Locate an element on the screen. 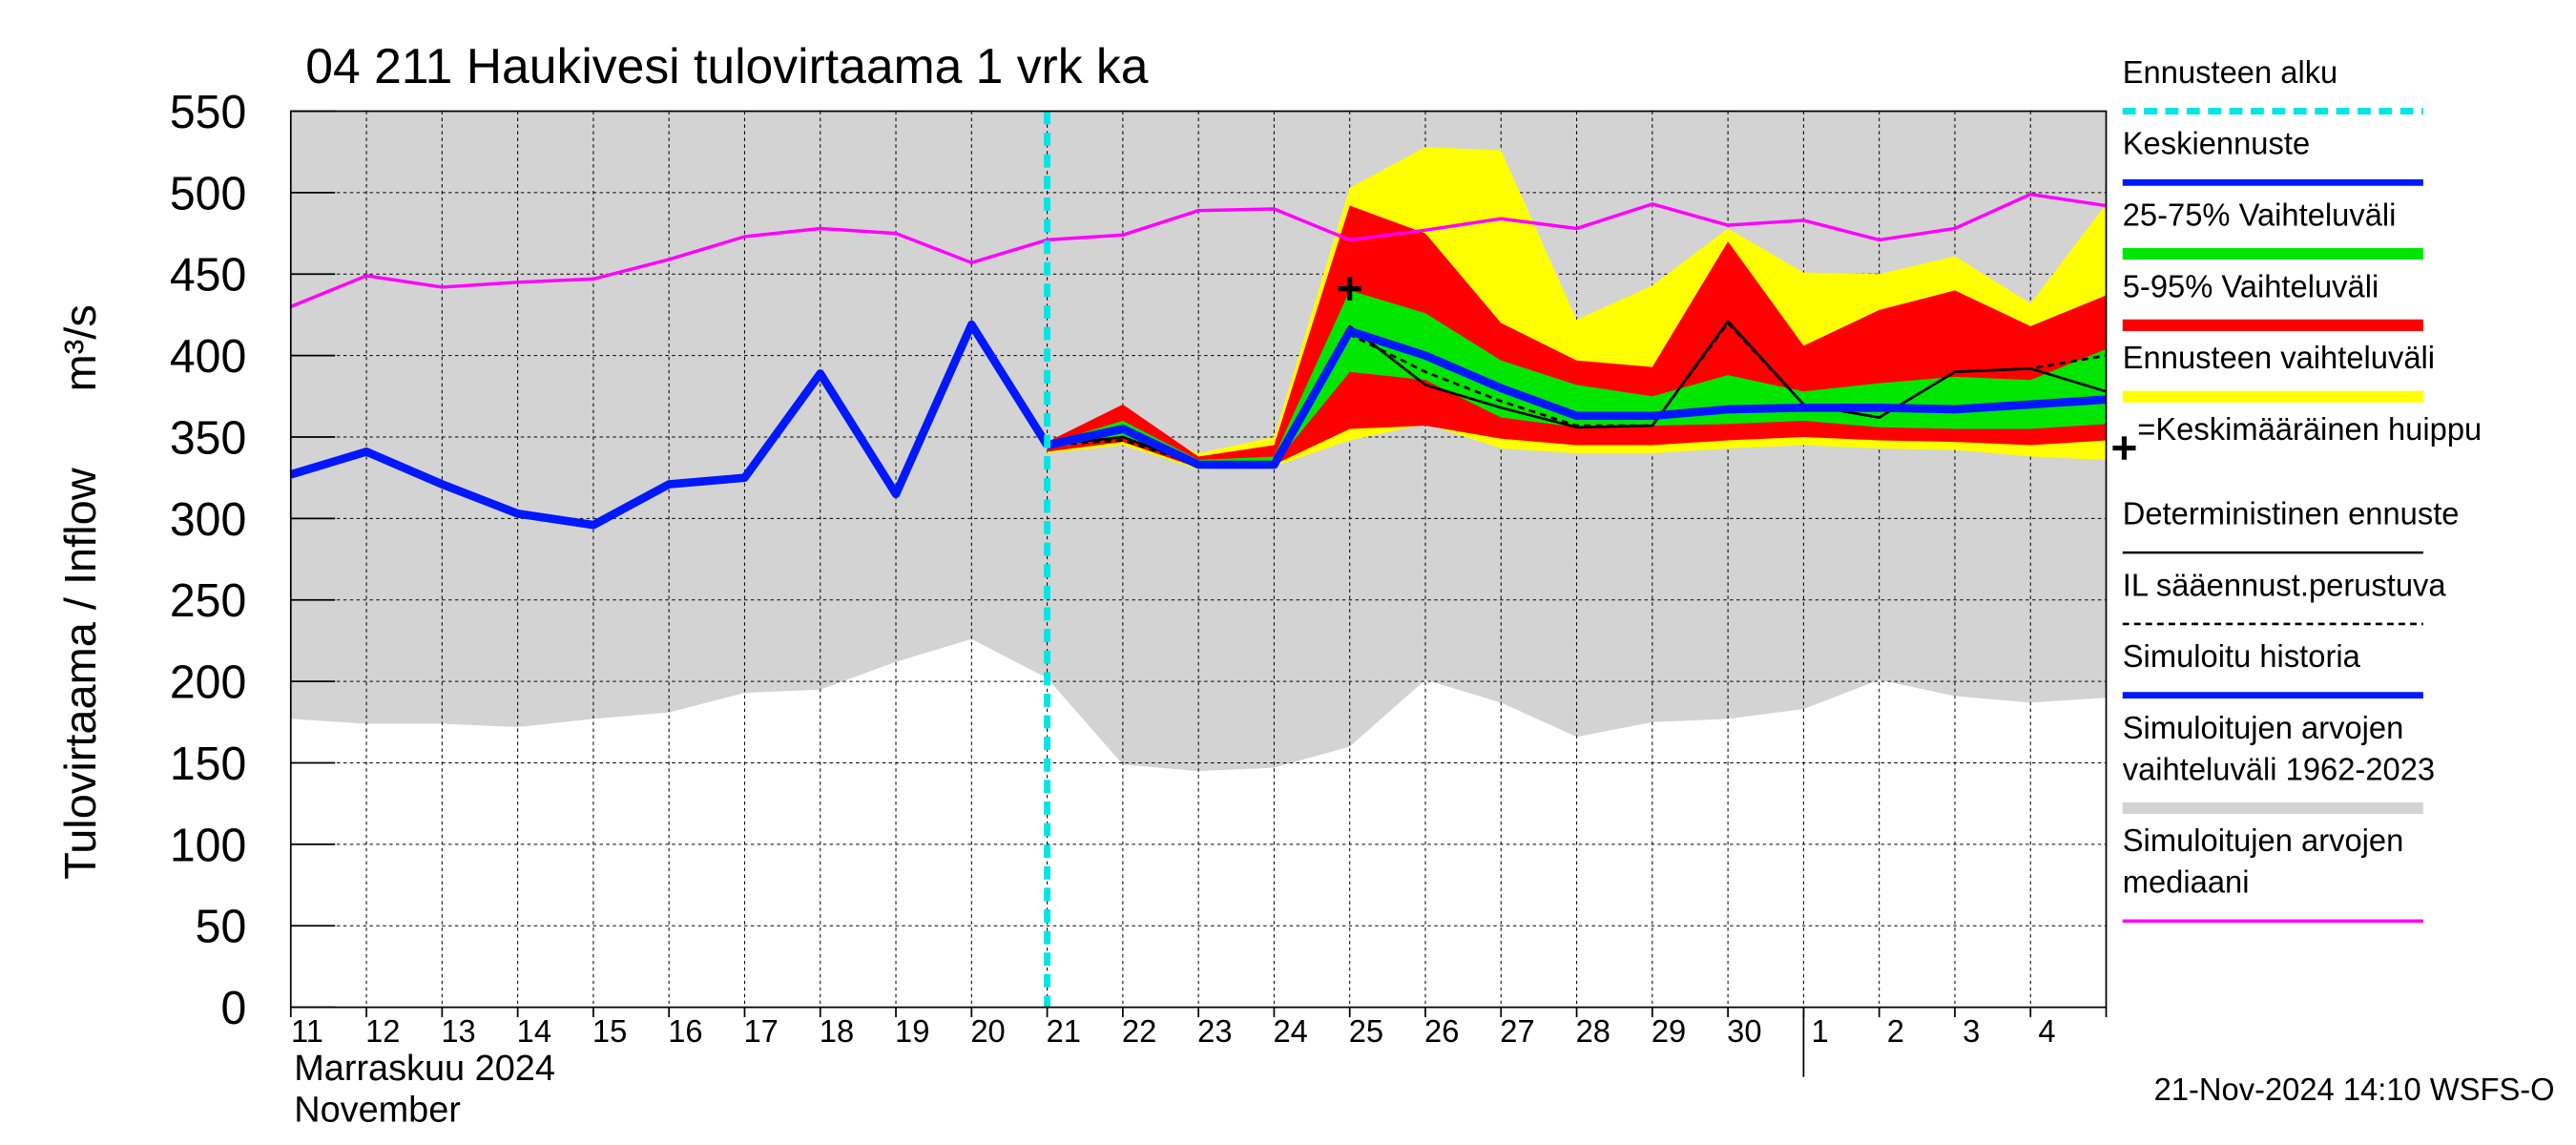 Image resolution: width=2576 pixels, height=1145 pixels. x-tick-label: 12 is located at coordinates (382, 1031).